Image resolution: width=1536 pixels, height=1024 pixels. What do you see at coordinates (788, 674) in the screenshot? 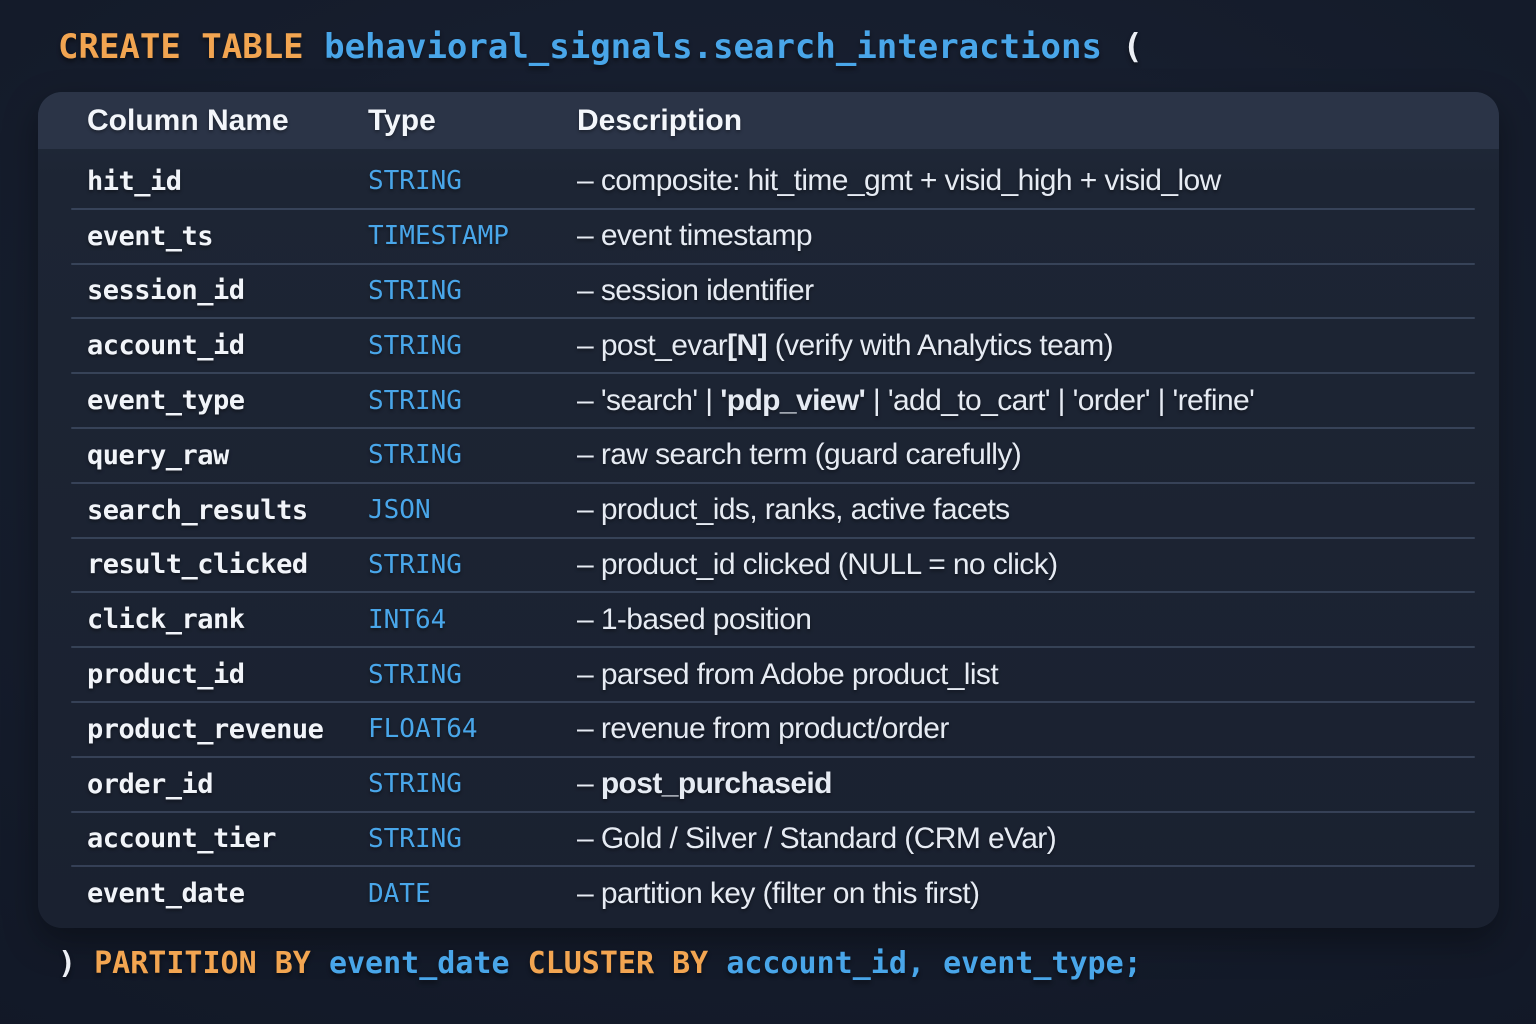
I see `code-segment: – parsed from Adobe product_list` at bounding box center [788, 674].